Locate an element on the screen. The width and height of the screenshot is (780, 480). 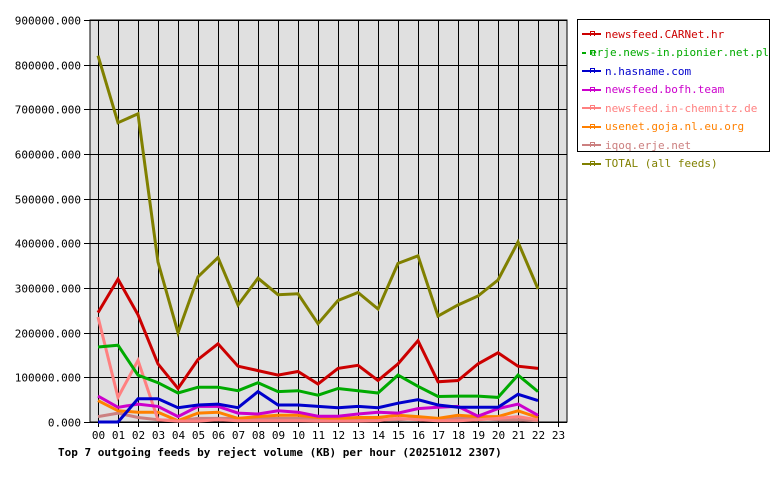
legend-item: TOTAL (all feeds) is located at coordinates (673, 164).